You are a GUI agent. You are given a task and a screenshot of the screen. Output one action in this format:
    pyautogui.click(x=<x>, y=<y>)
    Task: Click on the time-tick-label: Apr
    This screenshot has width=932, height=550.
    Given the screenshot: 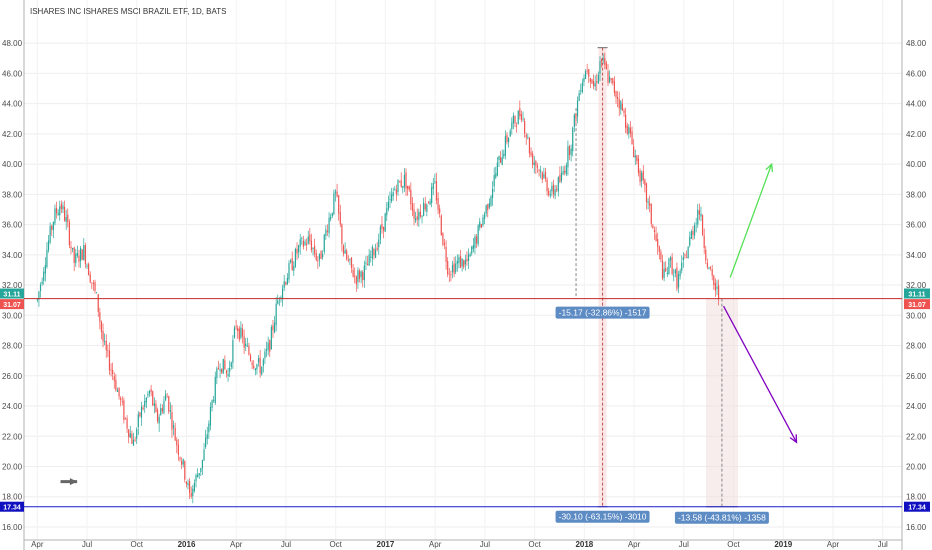 What is the action you would take?
    pyautogui.click(x=833, y=544)
    